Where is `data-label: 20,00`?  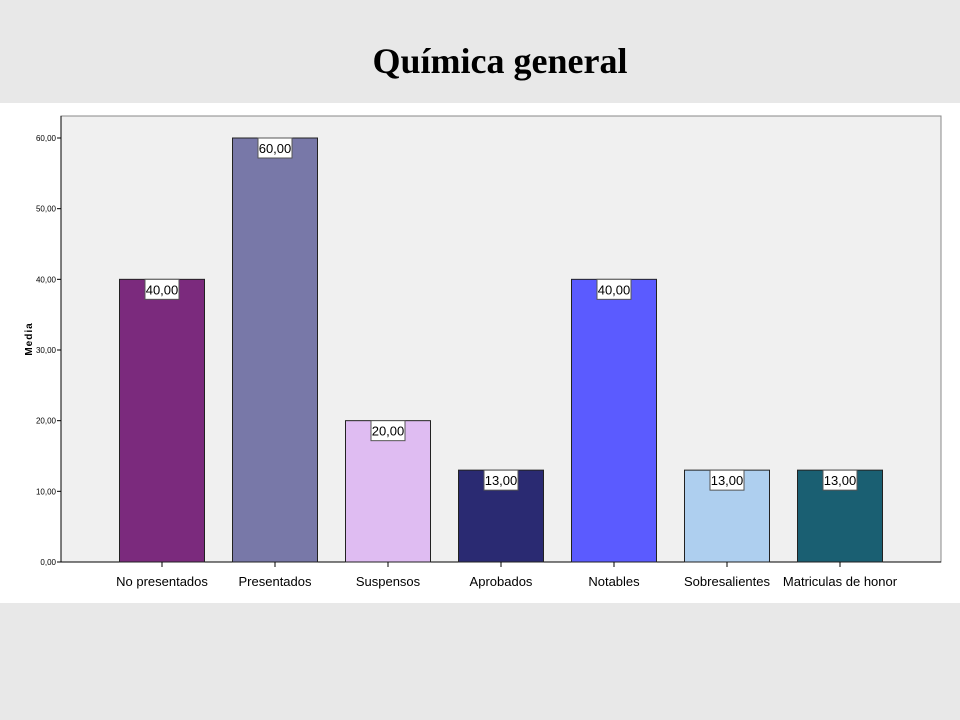
data-label: 20,00 is located at coordinates (388, 431).